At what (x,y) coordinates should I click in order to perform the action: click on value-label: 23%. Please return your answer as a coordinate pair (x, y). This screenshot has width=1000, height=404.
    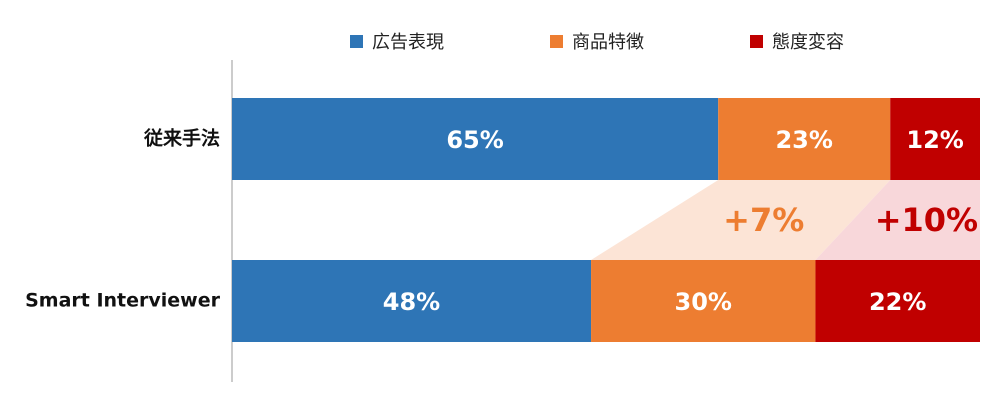
    Looking at the image, I should click on (803, 140).